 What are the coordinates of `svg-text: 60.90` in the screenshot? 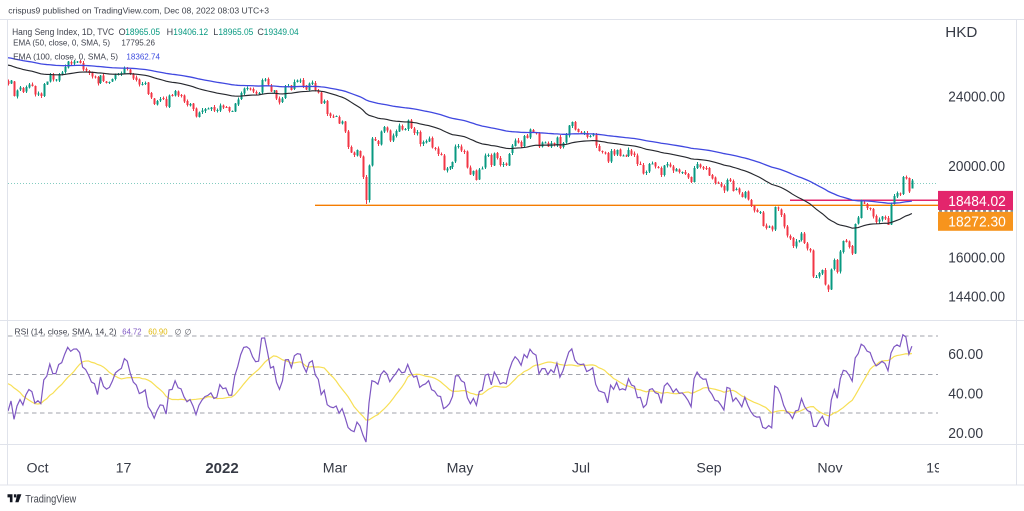 It's located at (158, 331).